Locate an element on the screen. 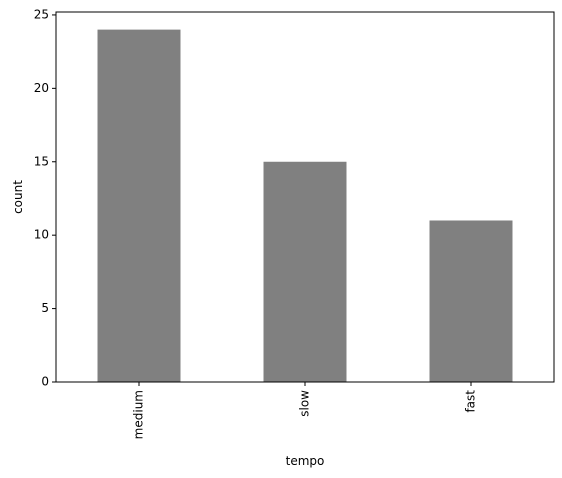 This screenshot has width=562, height=478. x-tick-label: fast is located at coordinates (471, 401).